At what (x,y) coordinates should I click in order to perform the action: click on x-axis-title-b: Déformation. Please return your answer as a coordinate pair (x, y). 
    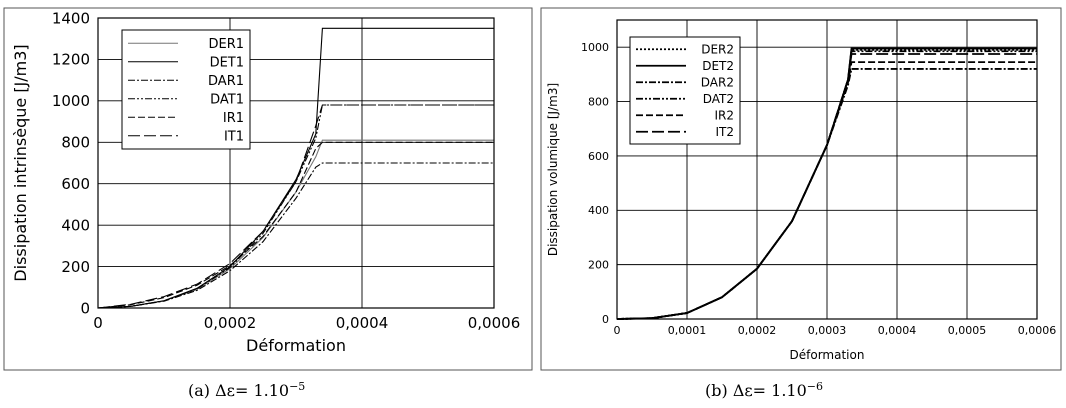
    Looking at the image, I should click on (827, 355).